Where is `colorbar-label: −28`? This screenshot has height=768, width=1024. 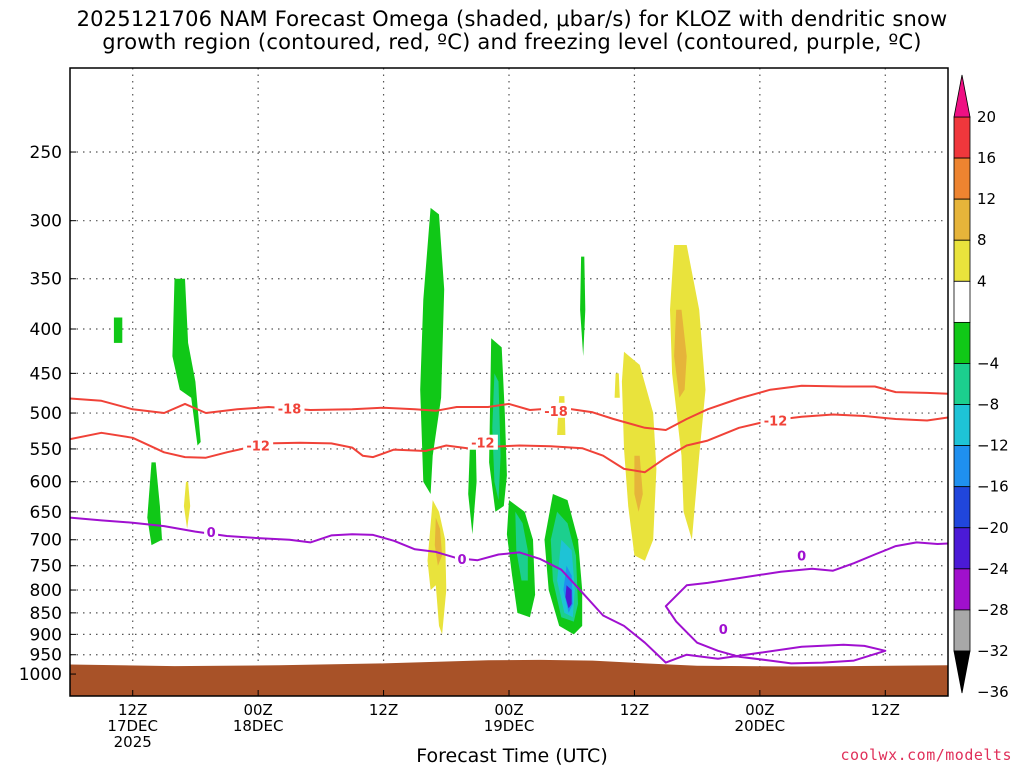 colorbar-label: −28 is located at coordinates (993, 610).